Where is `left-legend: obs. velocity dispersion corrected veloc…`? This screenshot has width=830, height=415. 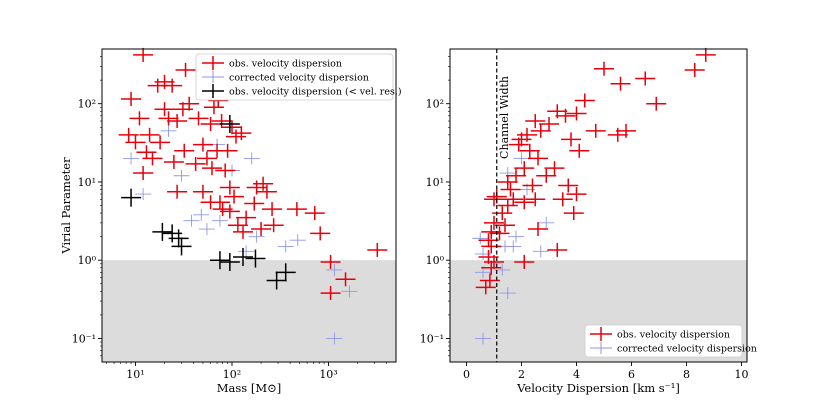
left-legend: obs. velocity dispersion corrected veloc… is located at coordinates (298, 77).